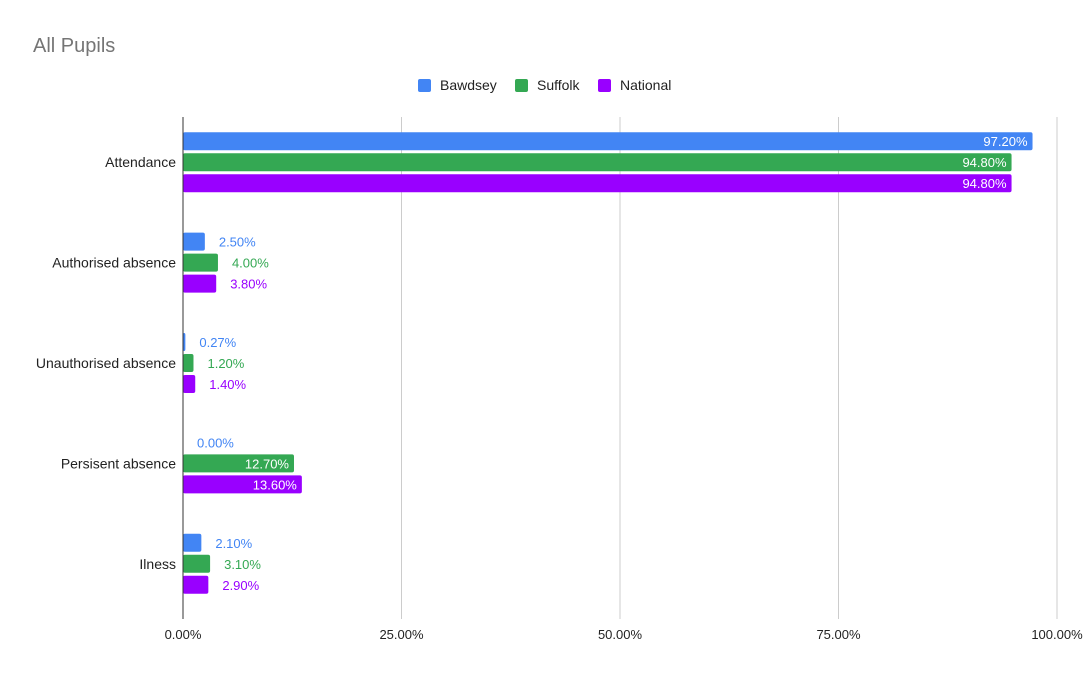 The image size is (1090, 675). Describe the element at coordinates (217, 342) in the screenshot. I see `data-label: 0.27%` at that location.